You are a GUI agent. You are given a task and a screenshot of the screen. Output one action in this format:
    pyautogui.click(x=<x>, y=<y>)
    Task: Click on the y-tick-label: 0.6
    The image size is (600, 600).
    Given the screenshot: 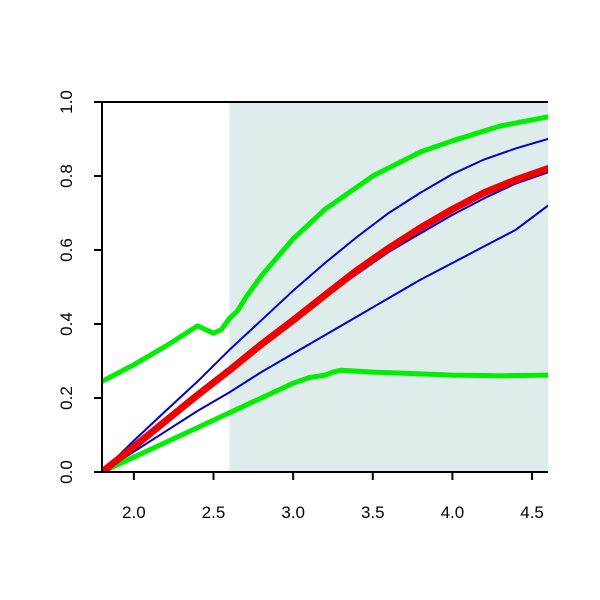 What is the action you would take?
    pyautogui.click(x=66, y=250)
    